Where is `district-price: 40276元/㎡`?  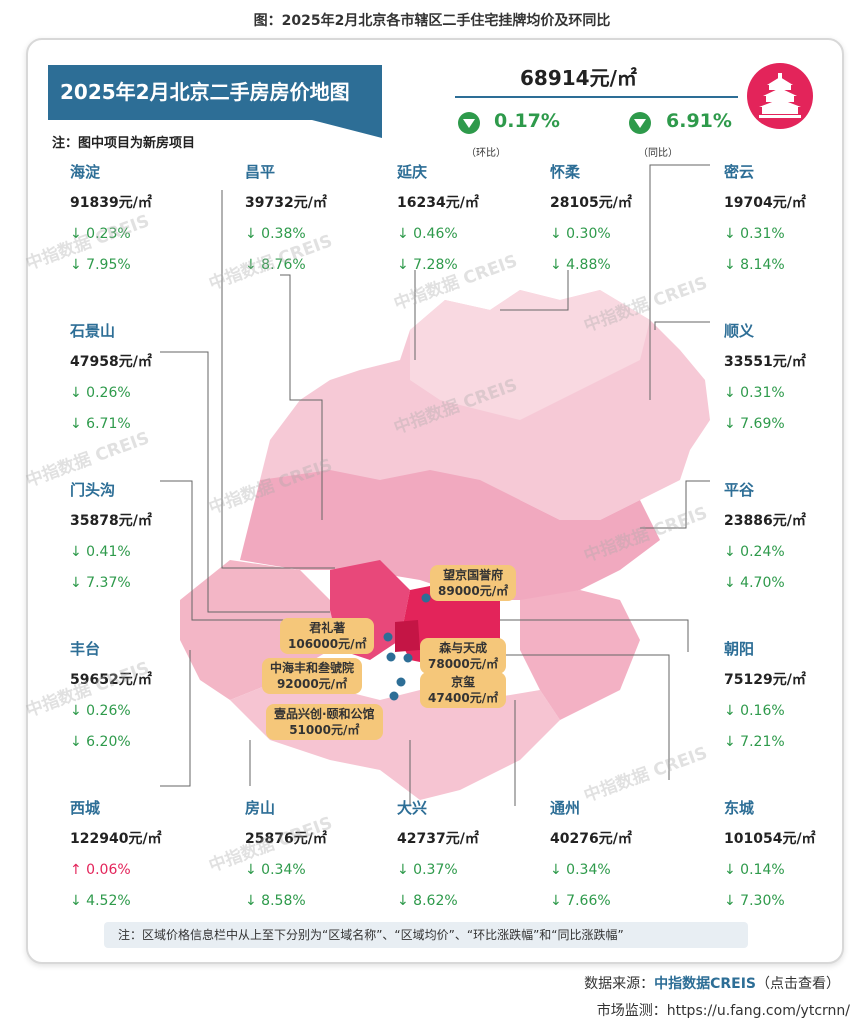 district-price: 40276元/㎡ is located at coordinates (591, 839).